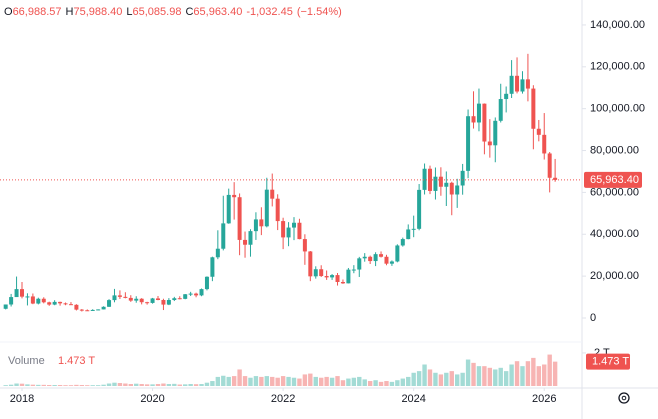 This screenshot has height=419, width=658. Describe the element at coordinates (614, 234) in the screenshot. I see `y-tick-label: 40,000.00` at that location.